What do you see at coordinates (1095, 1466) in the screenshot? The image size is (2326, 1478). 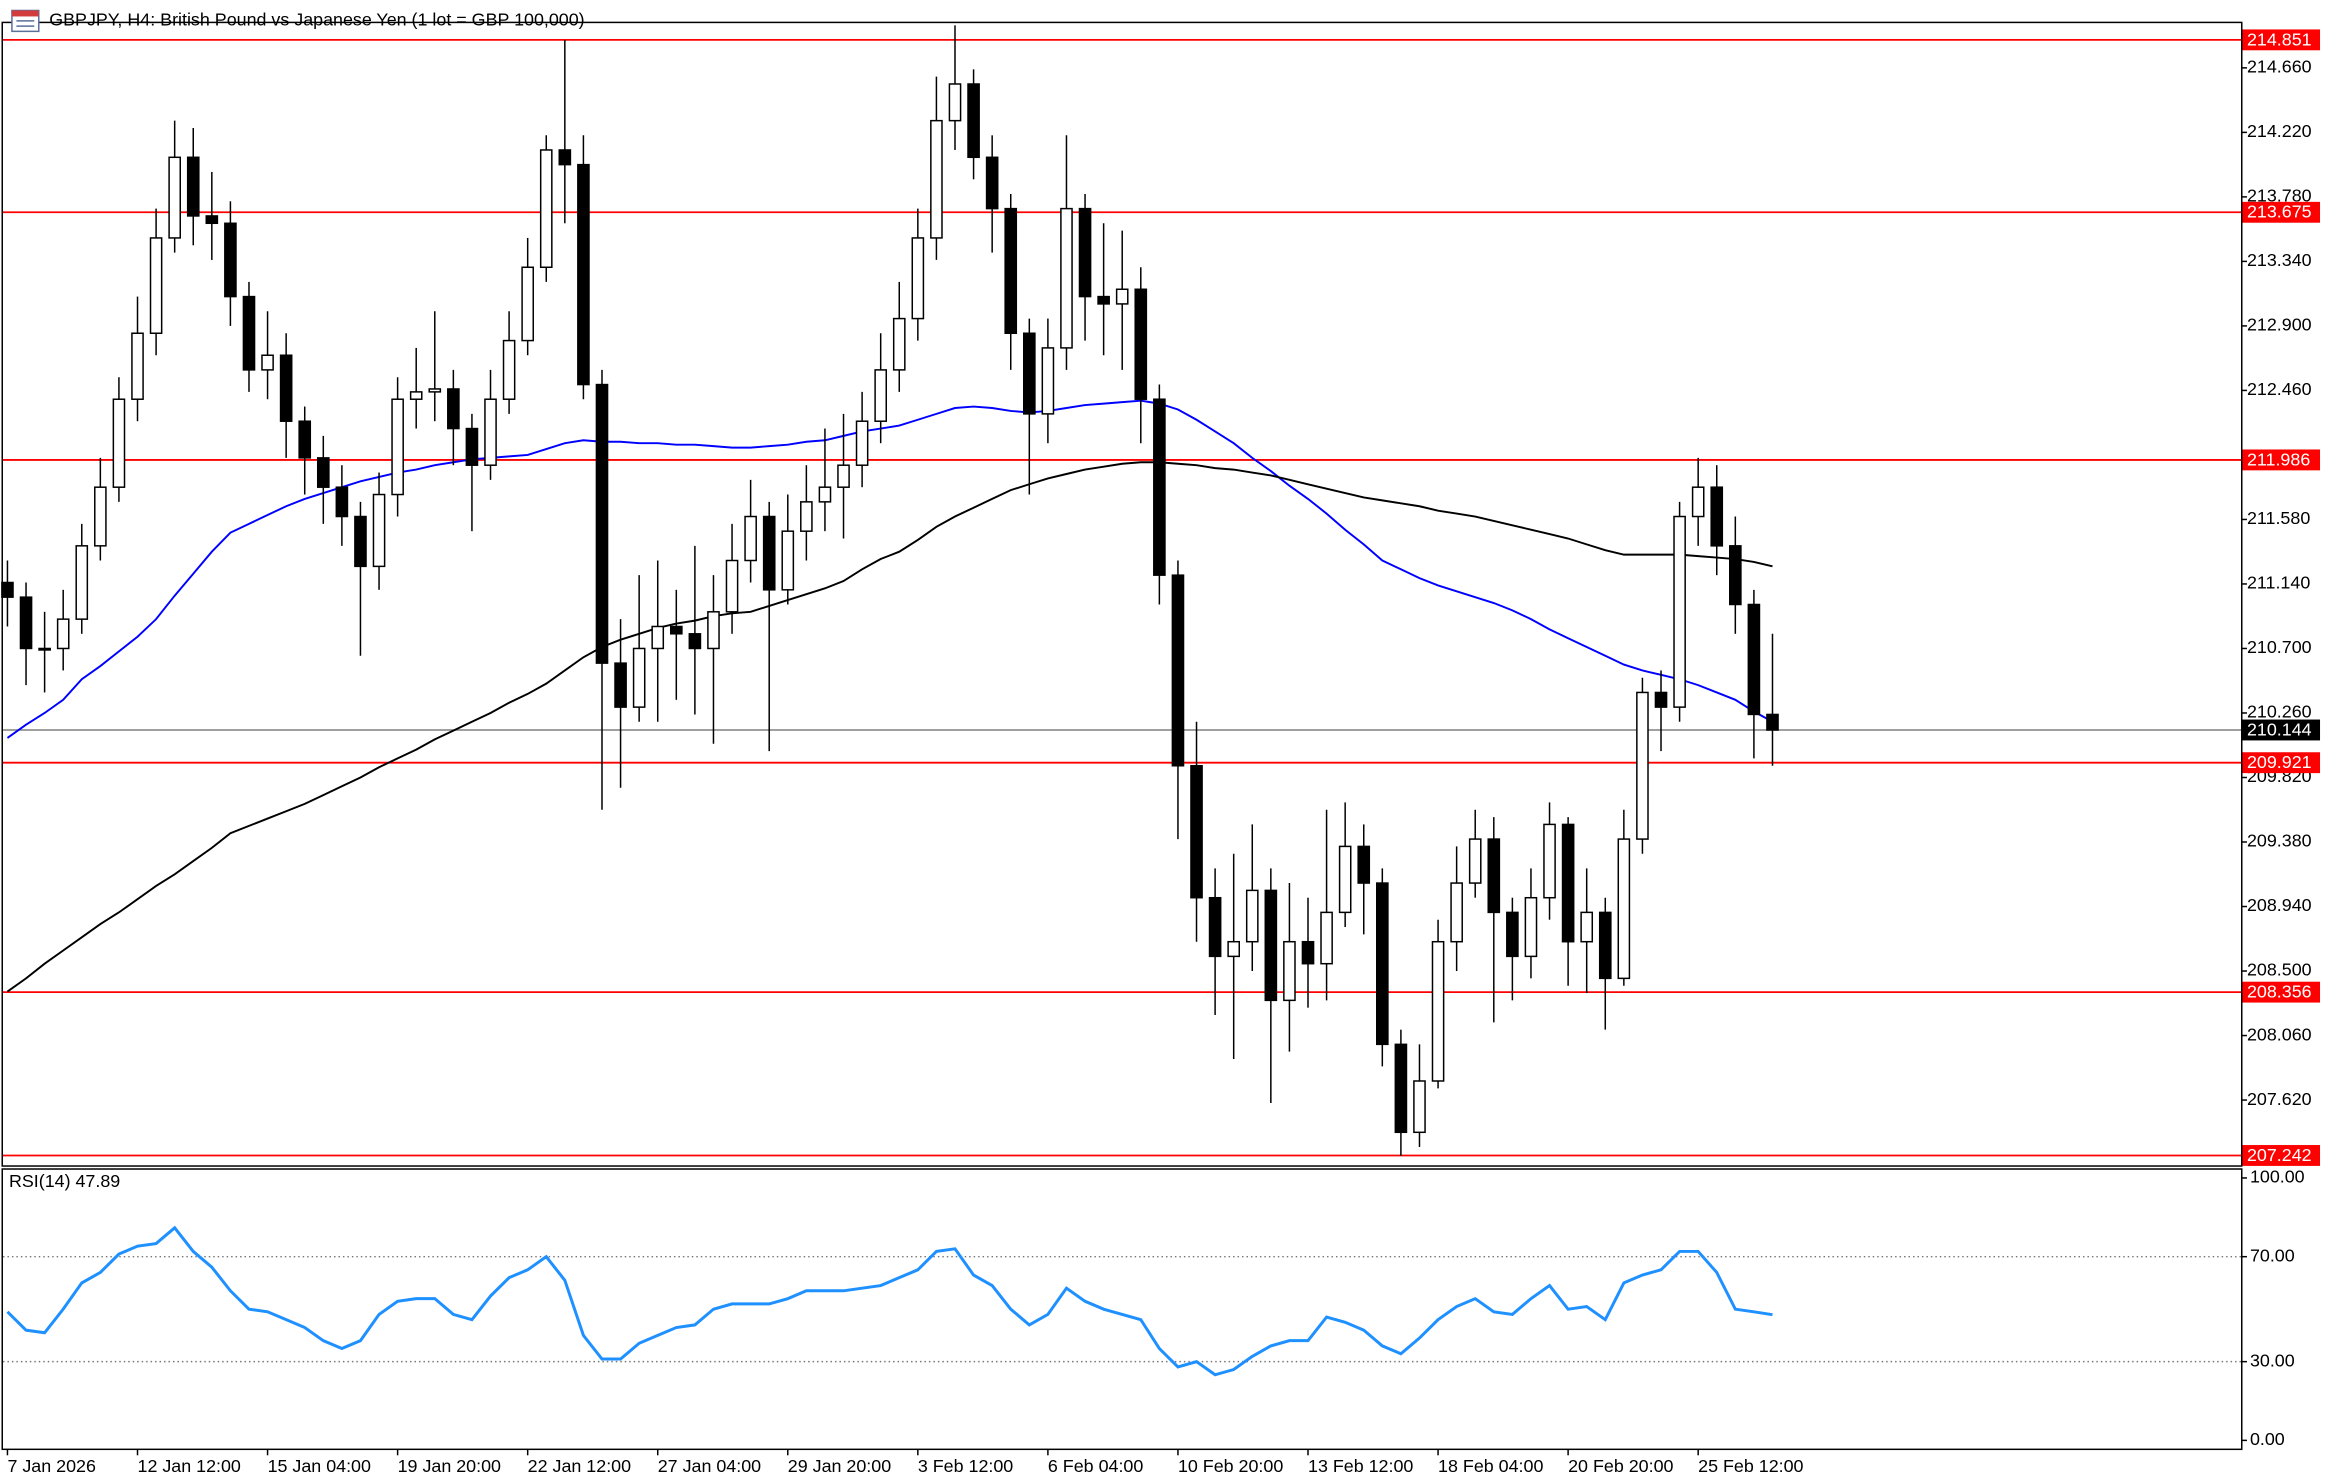 I see `x-tick-label: 6 Feb 04:00` at bounding box center [1095, 1466].